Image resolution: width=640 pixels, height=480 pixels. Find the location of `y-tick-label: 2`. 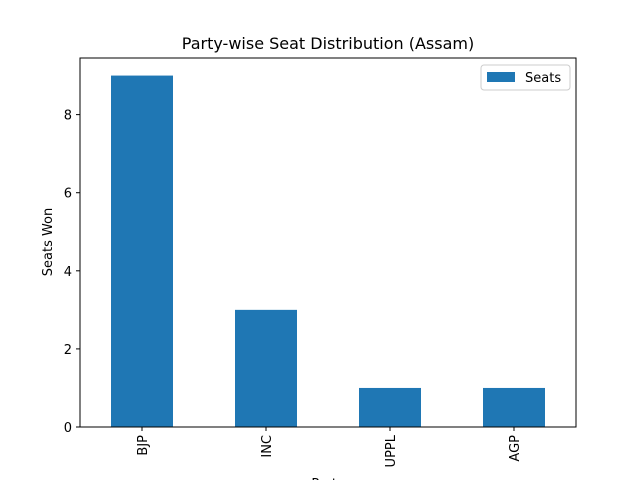

y-tick-label: 2 is located at coordinates (68, 350).